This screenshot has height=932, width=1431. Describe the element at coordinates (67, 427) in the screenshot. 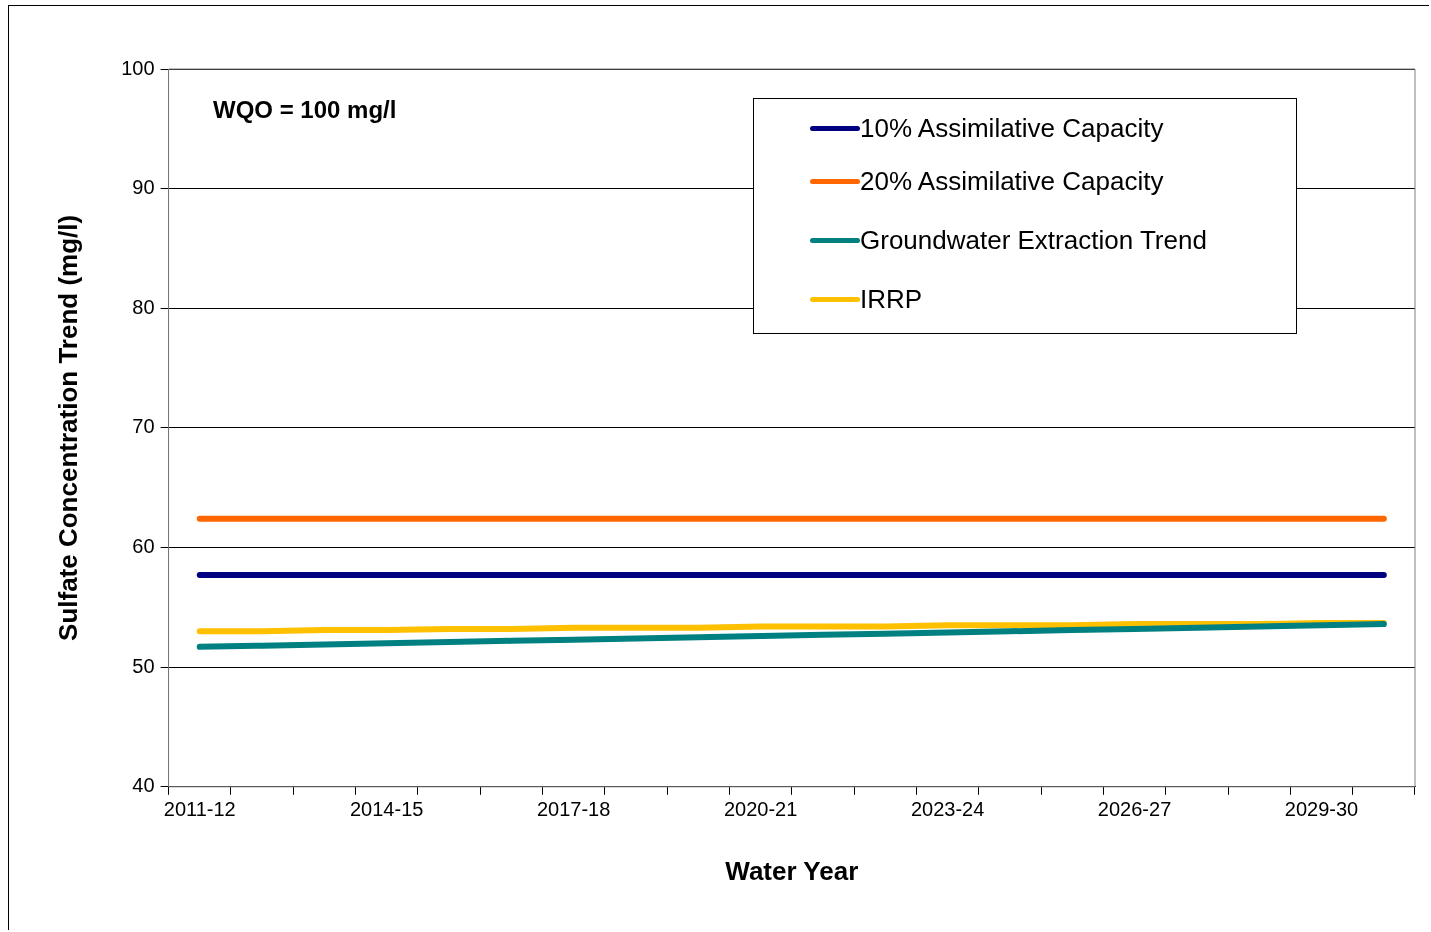

I see `y-axis-title: Sulfate Concentration Trend (mg/l)` at that location.